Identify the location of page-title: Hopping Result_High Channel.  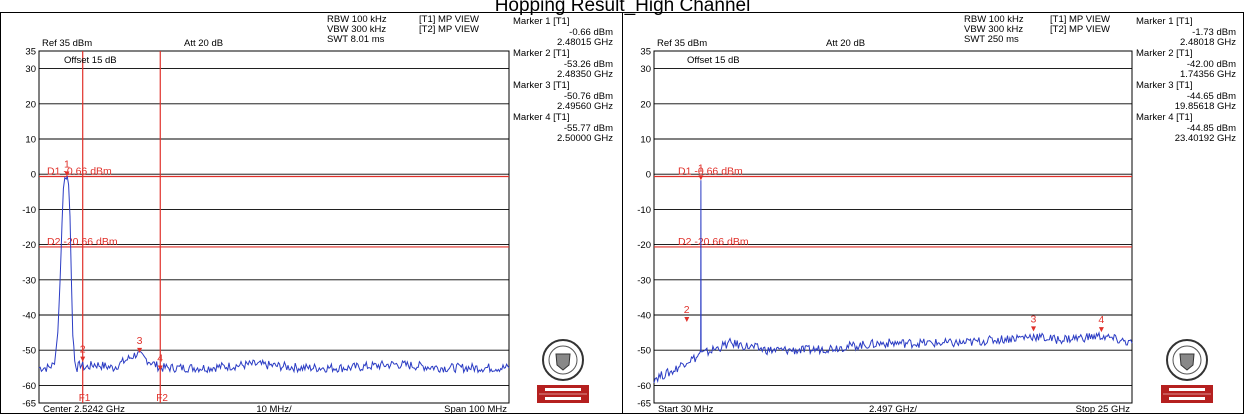
(622, 8).